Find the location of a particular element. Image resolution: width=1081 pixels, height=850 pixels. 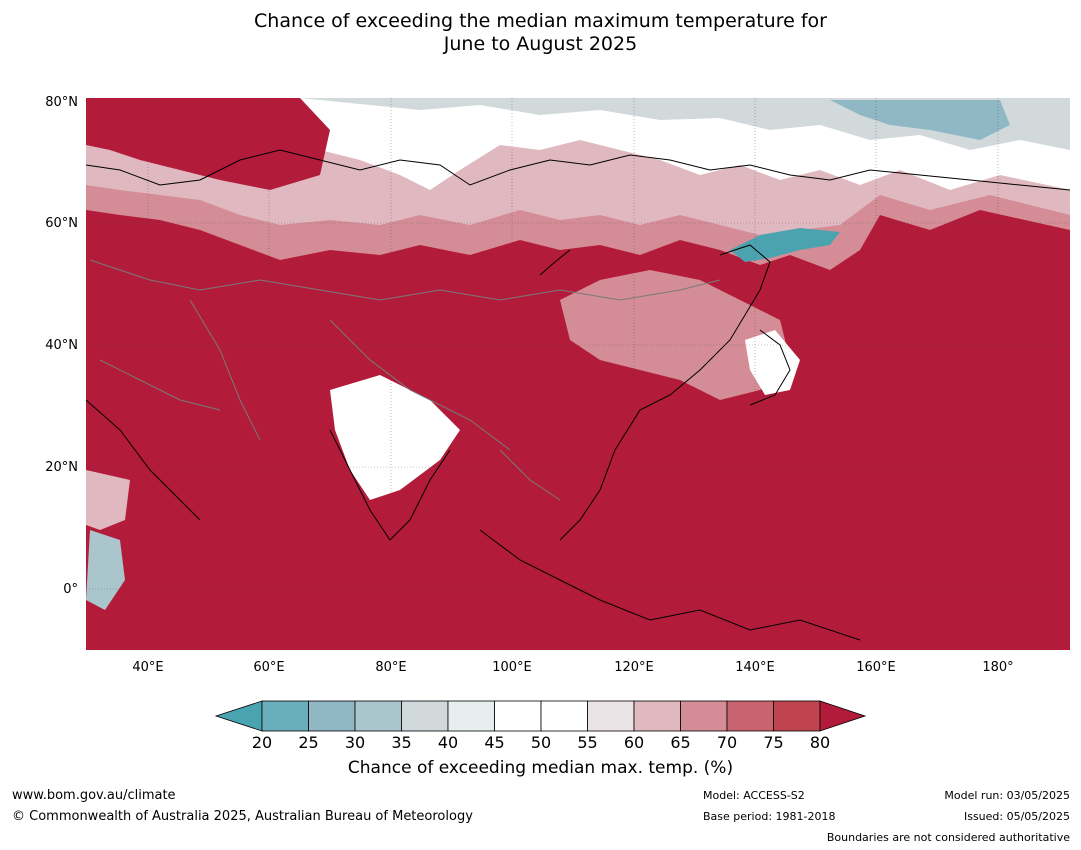

lon-label-60e: 60°E is located at coordinates (269, 667).